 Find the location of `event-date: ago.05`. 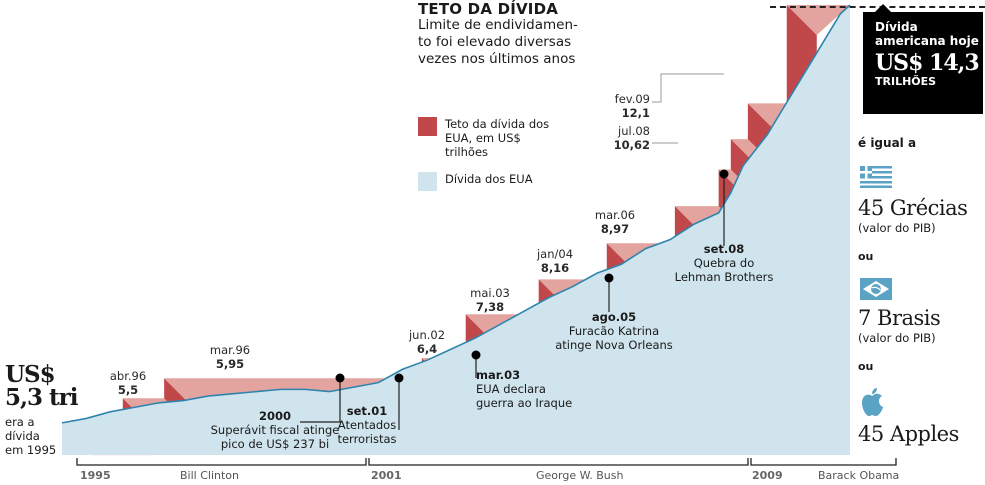

event-date: ago.05 is located at coordinates (614, 317).